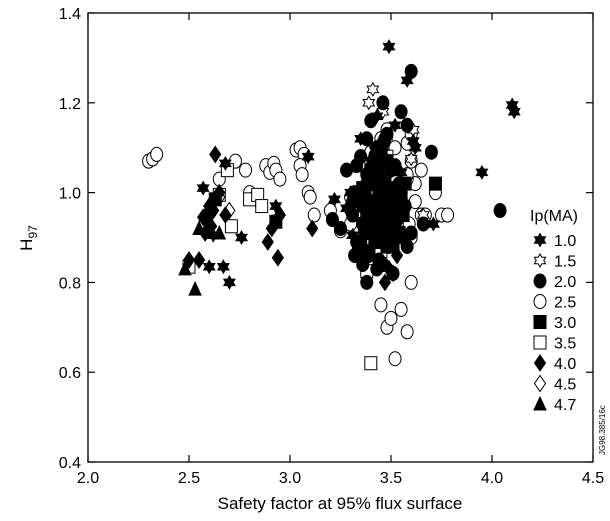  Describe the element at coordinates (70, 14) in the screenshot. I see `y-tick-label: 1.4` at that location.